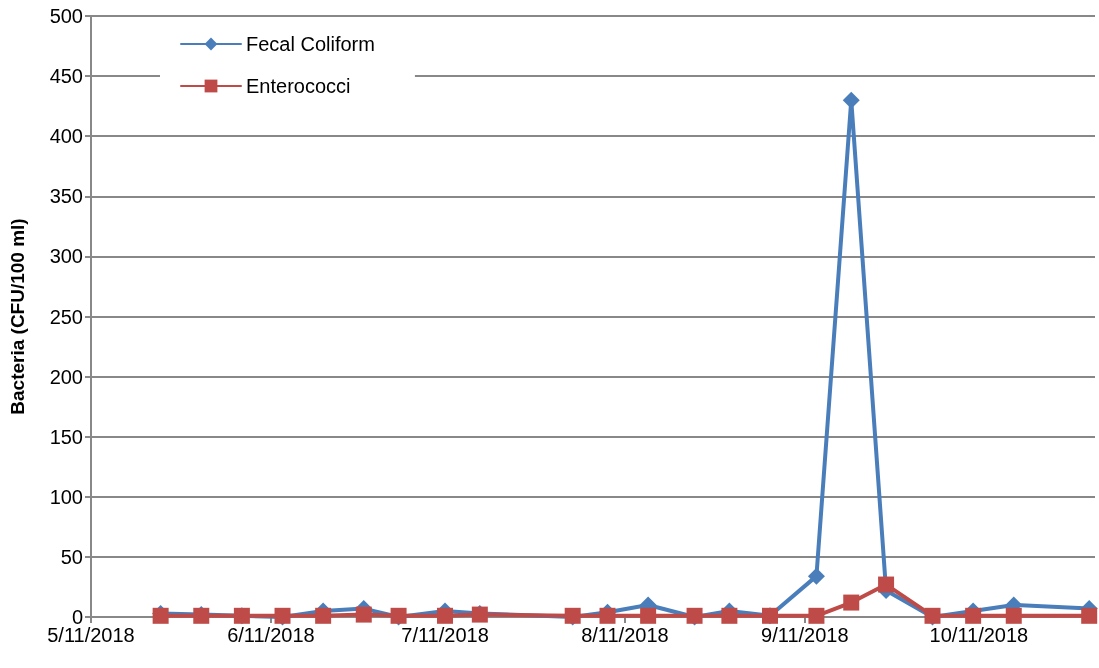  I want to click on x-tick-label: 8/11/2018, so click(625, 635).